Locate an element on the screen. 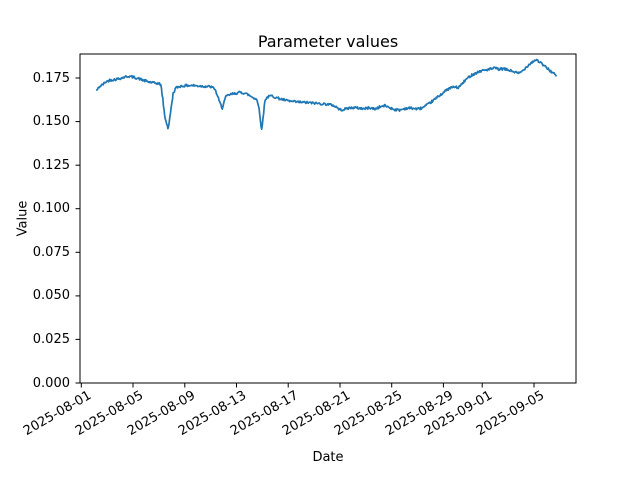 This screenshot has height=480, width=640. y-axis-label: Value is located at coordinates (23, 218).